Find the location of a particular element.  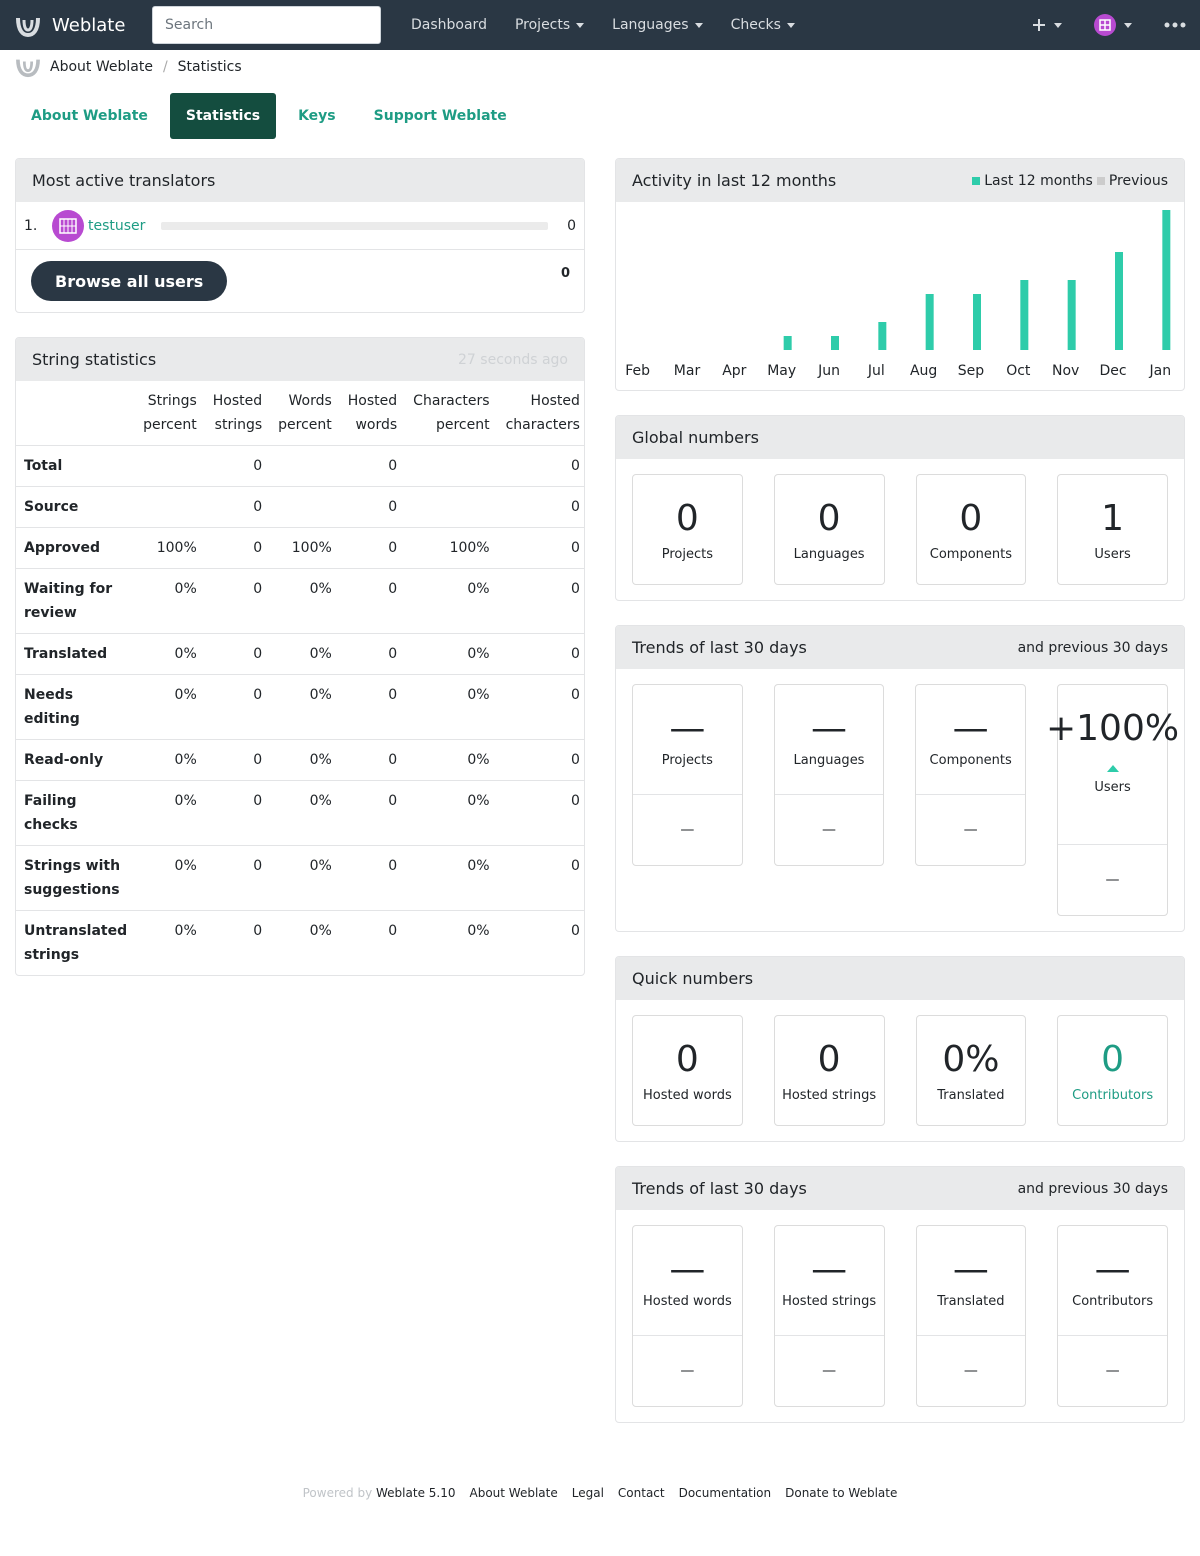

stat-box: 0% Translated is located at coordinates (971, 1070).